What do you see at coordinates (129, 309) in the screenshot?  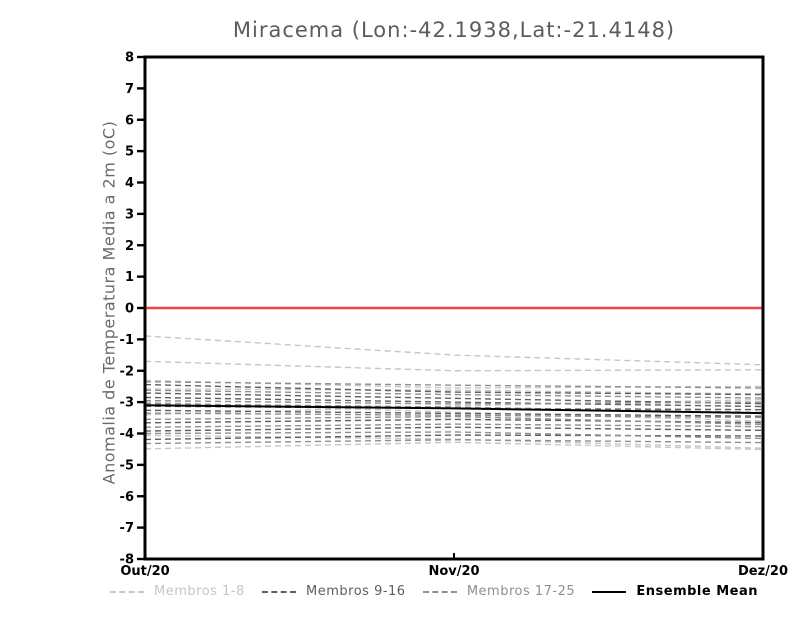 I see `y-axis-tick-label: 0` at bounding box center [129, 309].